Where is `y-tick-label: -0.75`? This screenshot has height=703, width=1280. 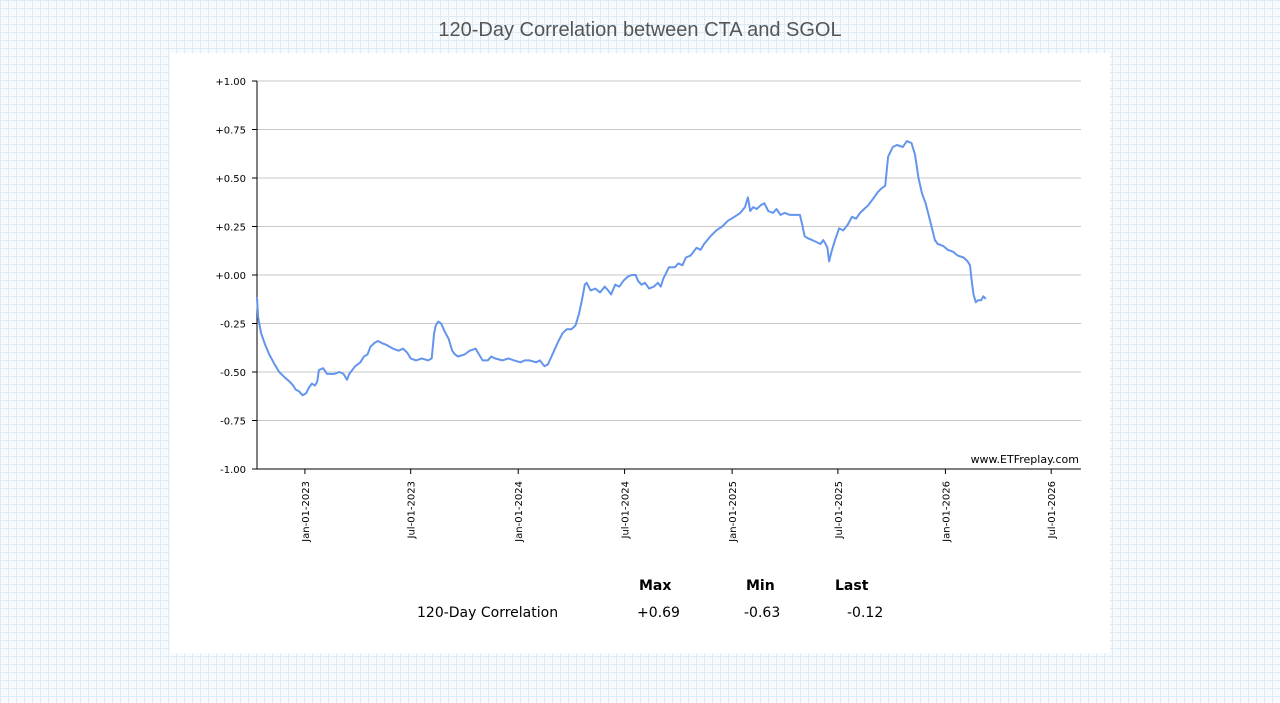 y-tick-label: -0.75 is located at coordinates (233, 422).